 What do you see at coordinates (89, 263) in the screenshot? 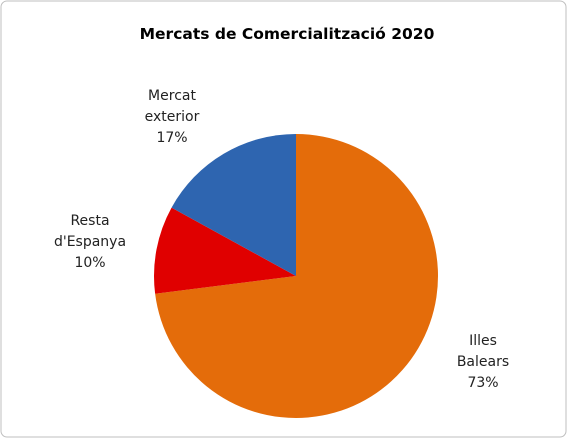
I see `slice-value-label: 10%` at bounding box center [89, 263].